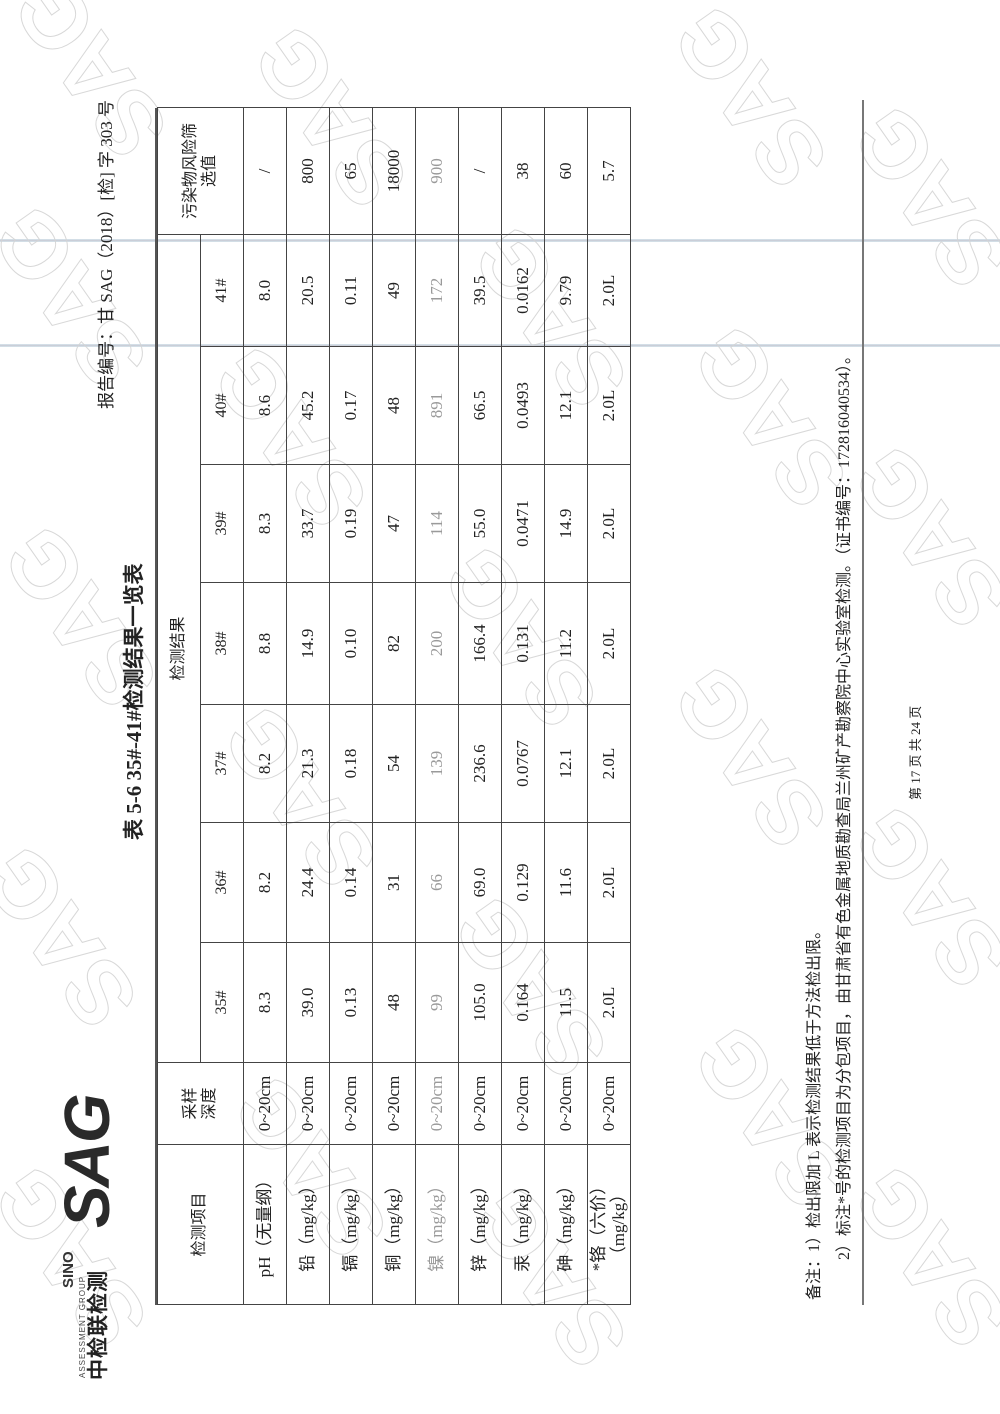  What do you see at coordinates (609, 1224) in the screenshot?
I see `item-cell: *铬（六价）（mg/kg）` at bounding box center [609, 1224].